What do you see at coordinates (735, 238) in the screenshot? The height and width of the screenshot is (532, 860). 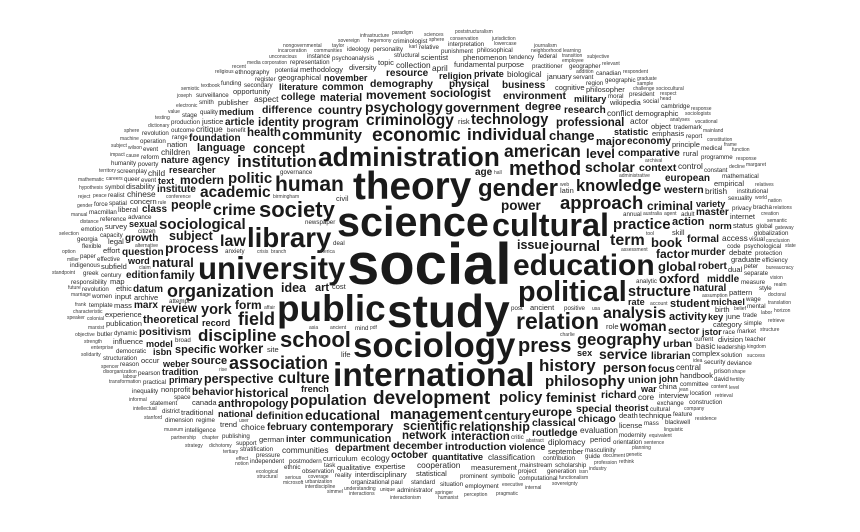 I see `cloud-word: access` at bounding box center [735, 238].